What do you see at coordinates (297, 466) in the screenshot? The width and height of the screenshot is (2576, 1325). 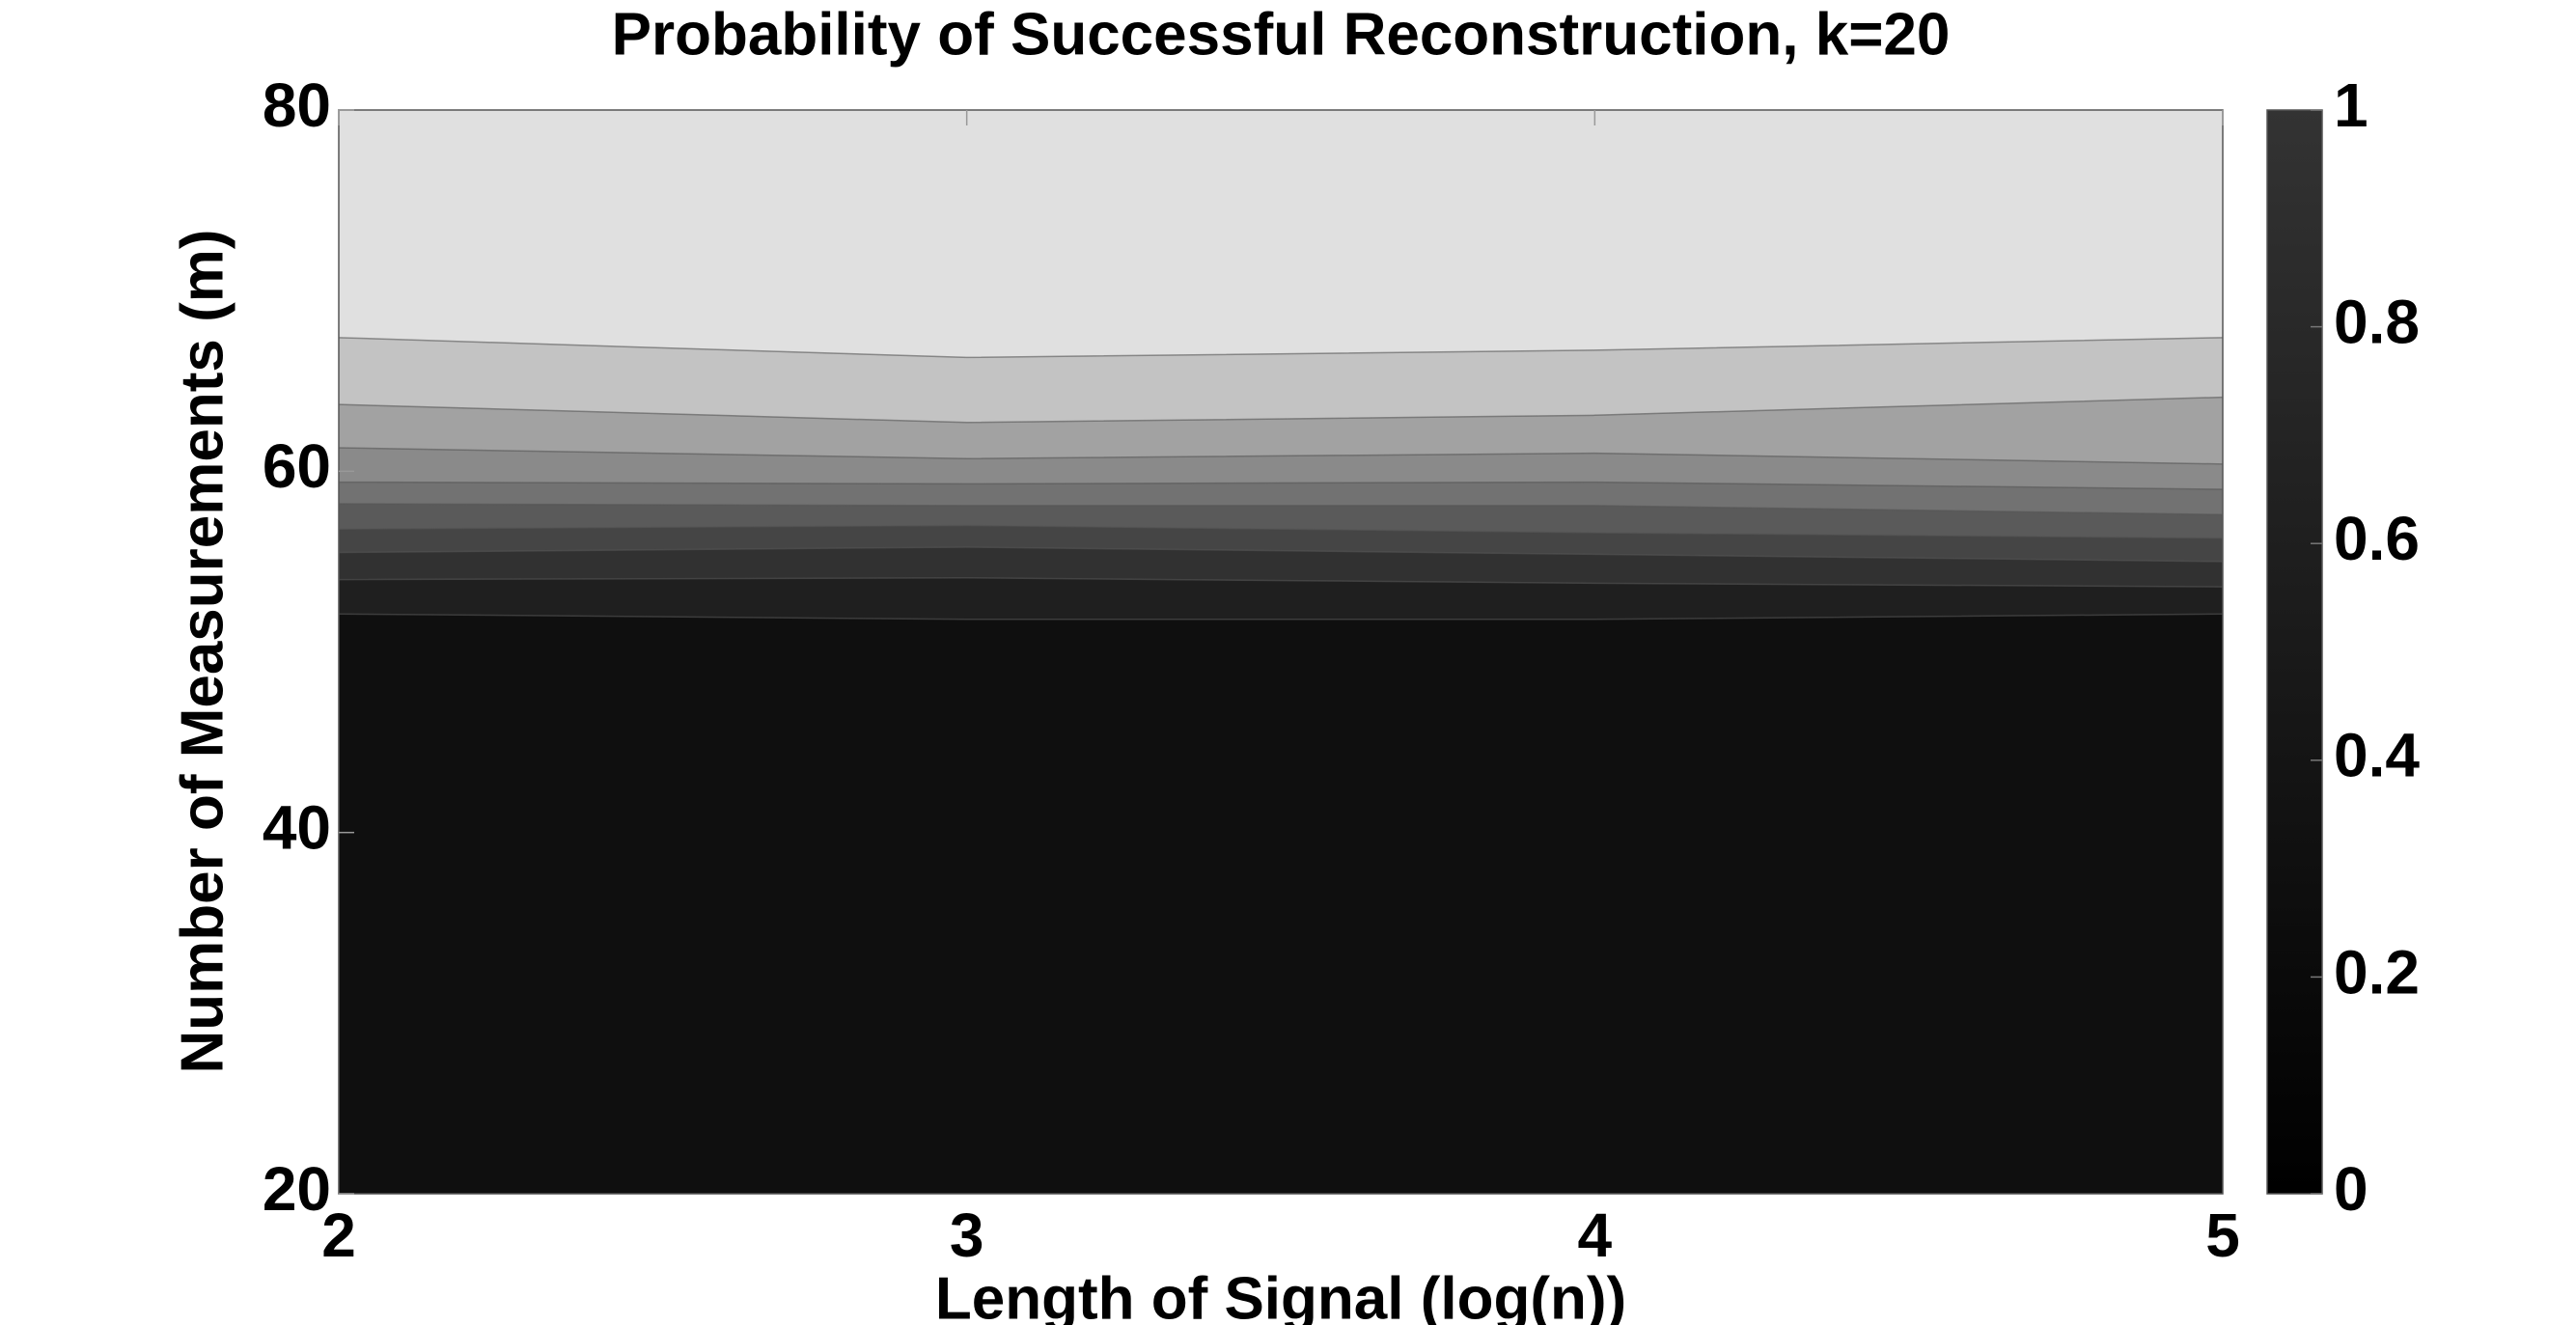 I see `y-tick-label: 60` at bounding box center [297, 466].